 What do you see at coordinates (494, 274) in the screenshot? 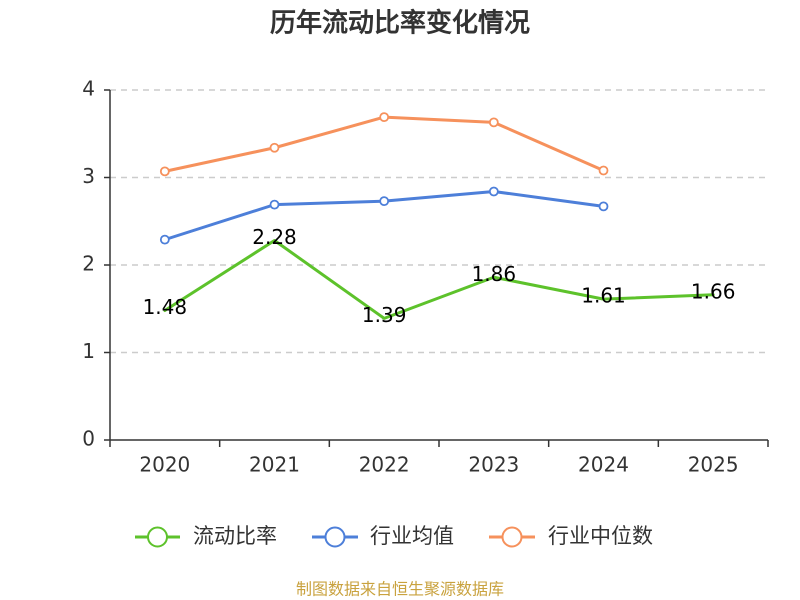
I see `data-label: 1.86` at bounding box center [494, 274].